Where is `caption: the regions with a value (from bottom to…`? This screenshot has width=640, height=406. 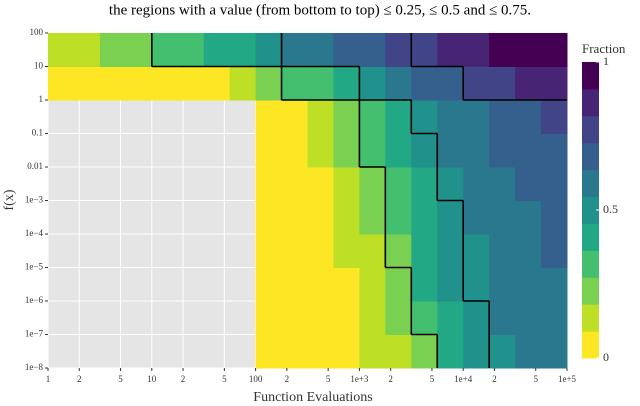 caption: the regions with a value (from bottom to… is located at coordinates (320, 10).